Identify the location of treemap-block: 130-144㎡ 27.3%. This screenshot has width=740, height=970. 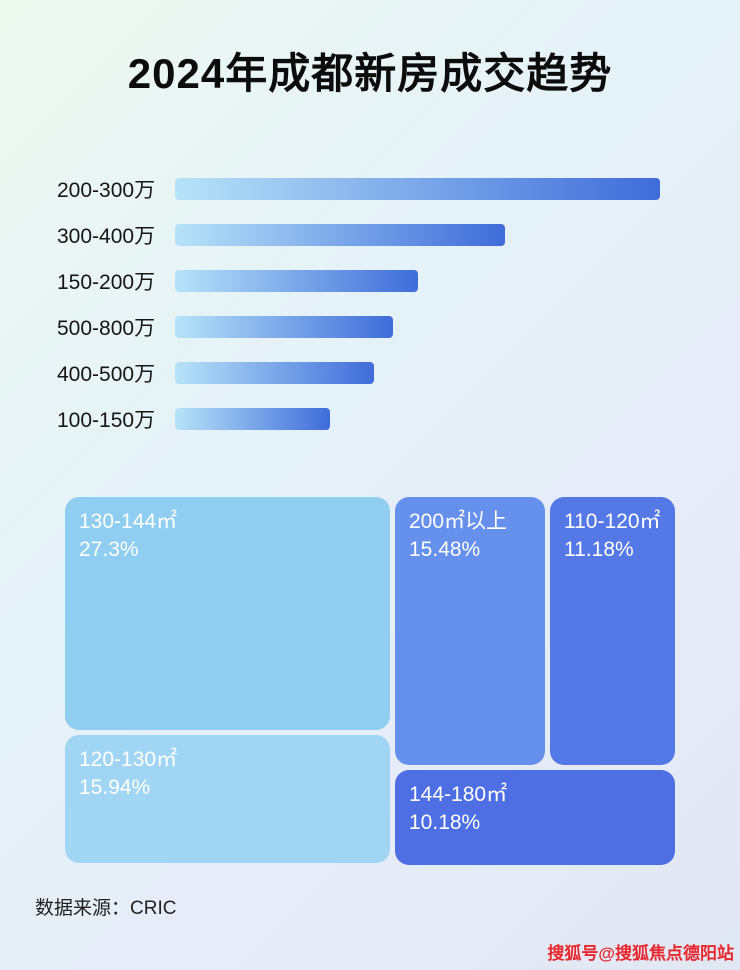
(227, 613).